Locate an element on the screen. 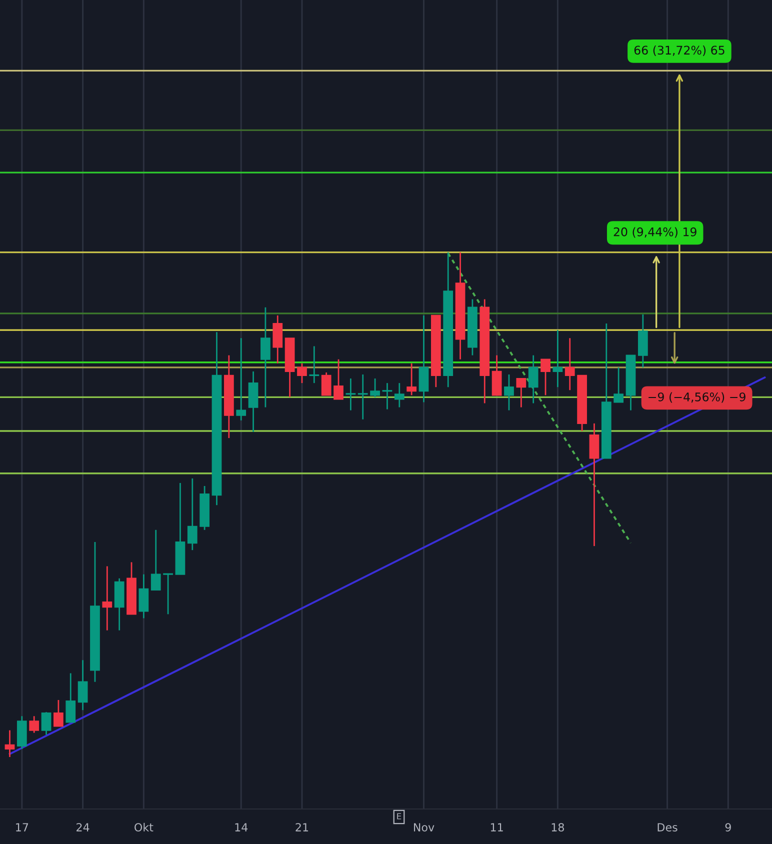 The width and height of the screenshot is (772, 844). annotation: 66 (31,72%) 65 is located at coordinates (679, 51).